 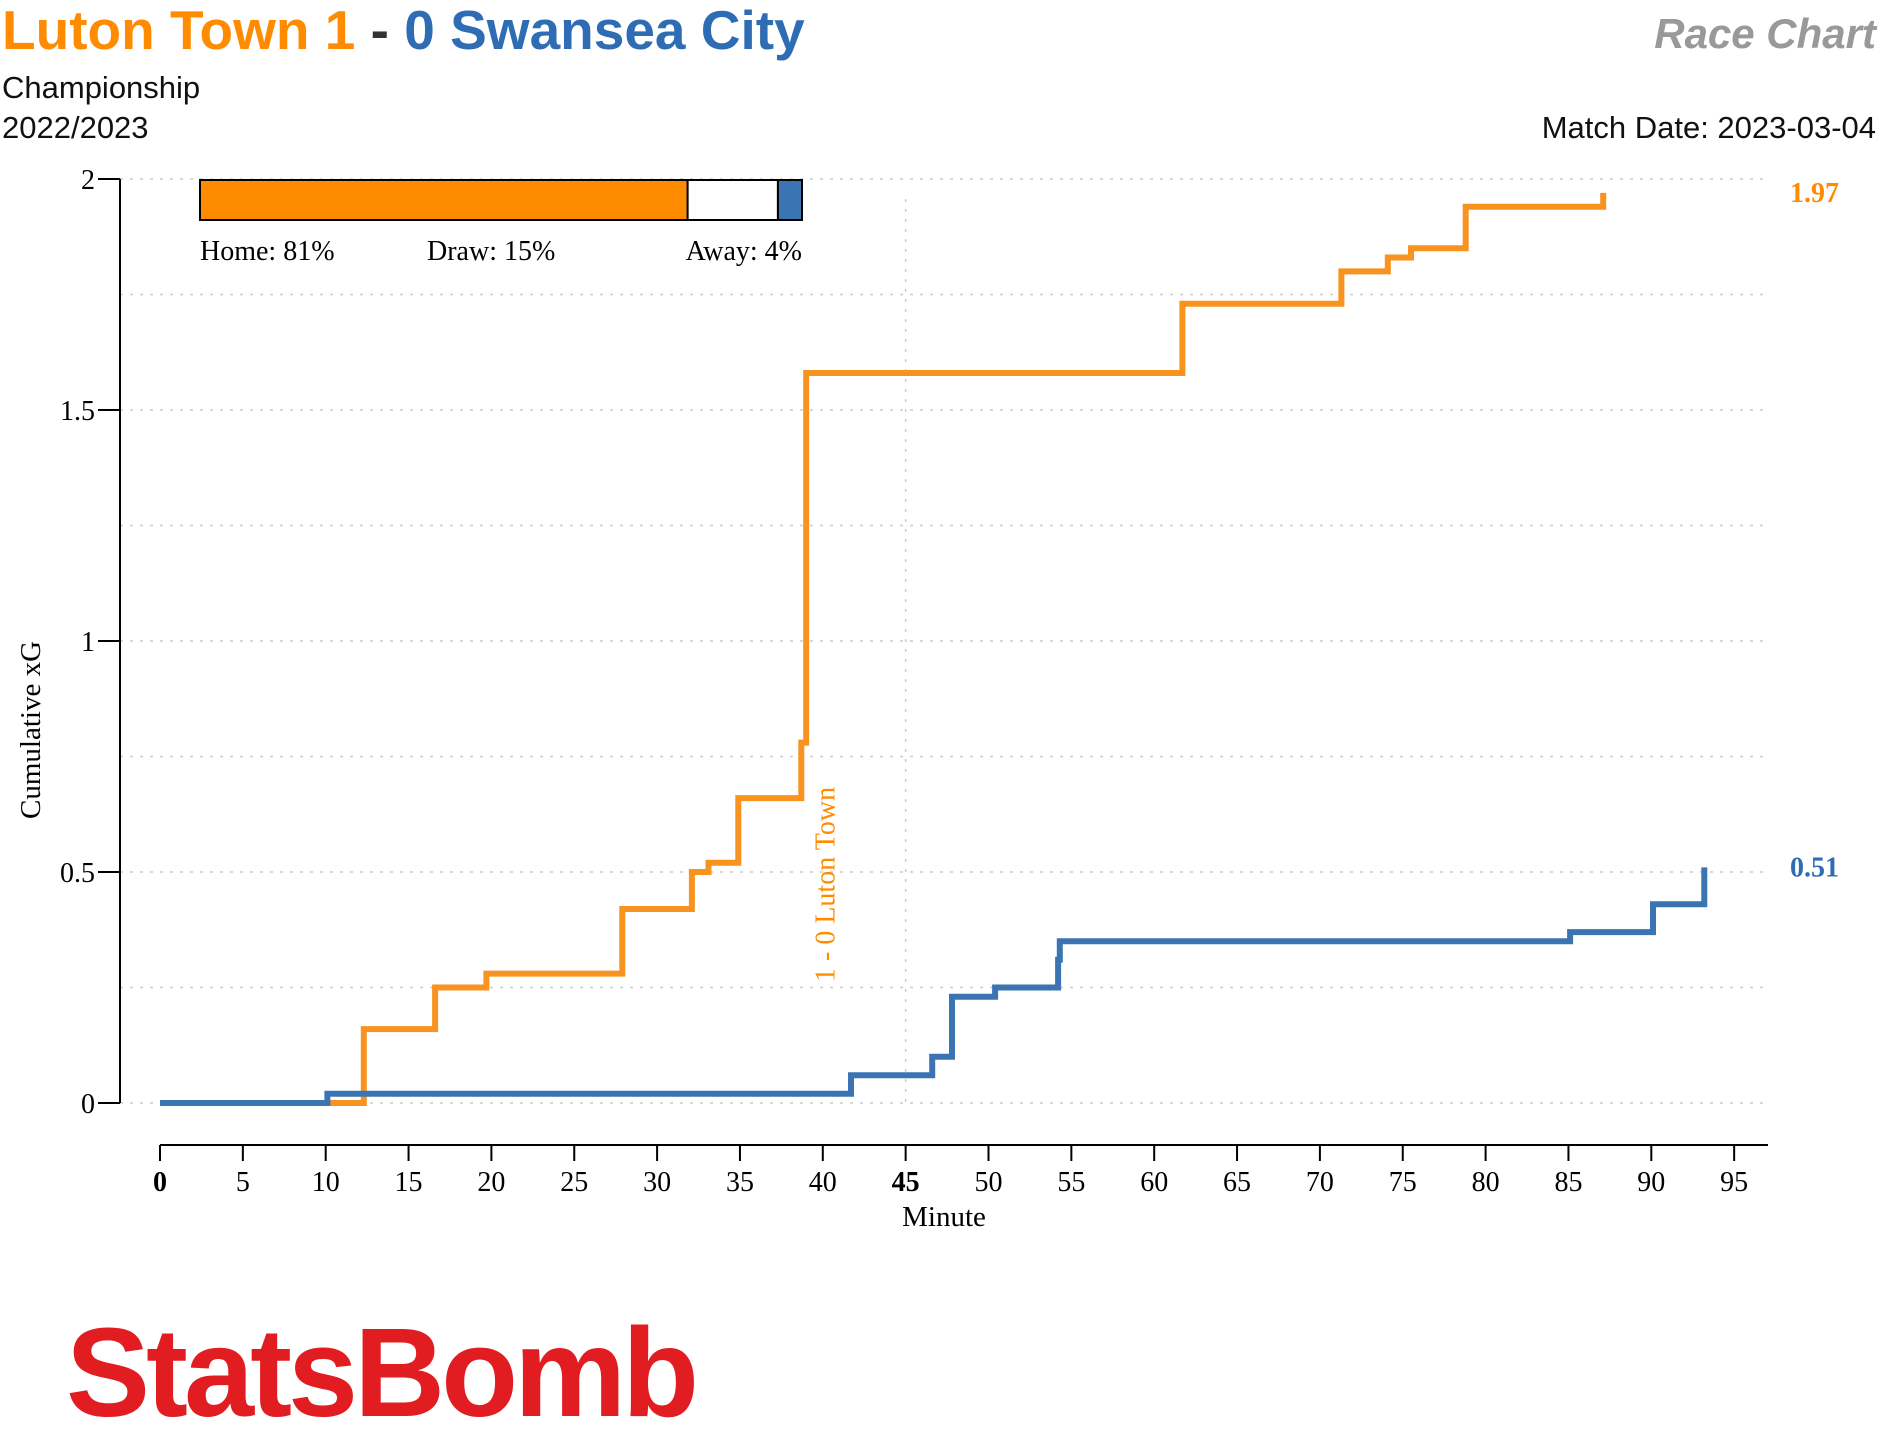 I want to click on y-tick-label: 0, so click(x=88, y=1104).